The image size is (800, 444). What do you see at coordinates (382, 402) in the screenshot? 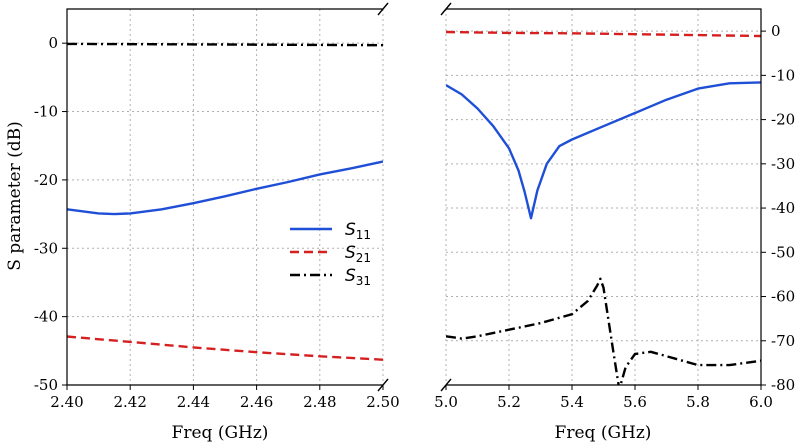
I see `left-xtick-label-5: 2.50` at bounding box center [382, 402].